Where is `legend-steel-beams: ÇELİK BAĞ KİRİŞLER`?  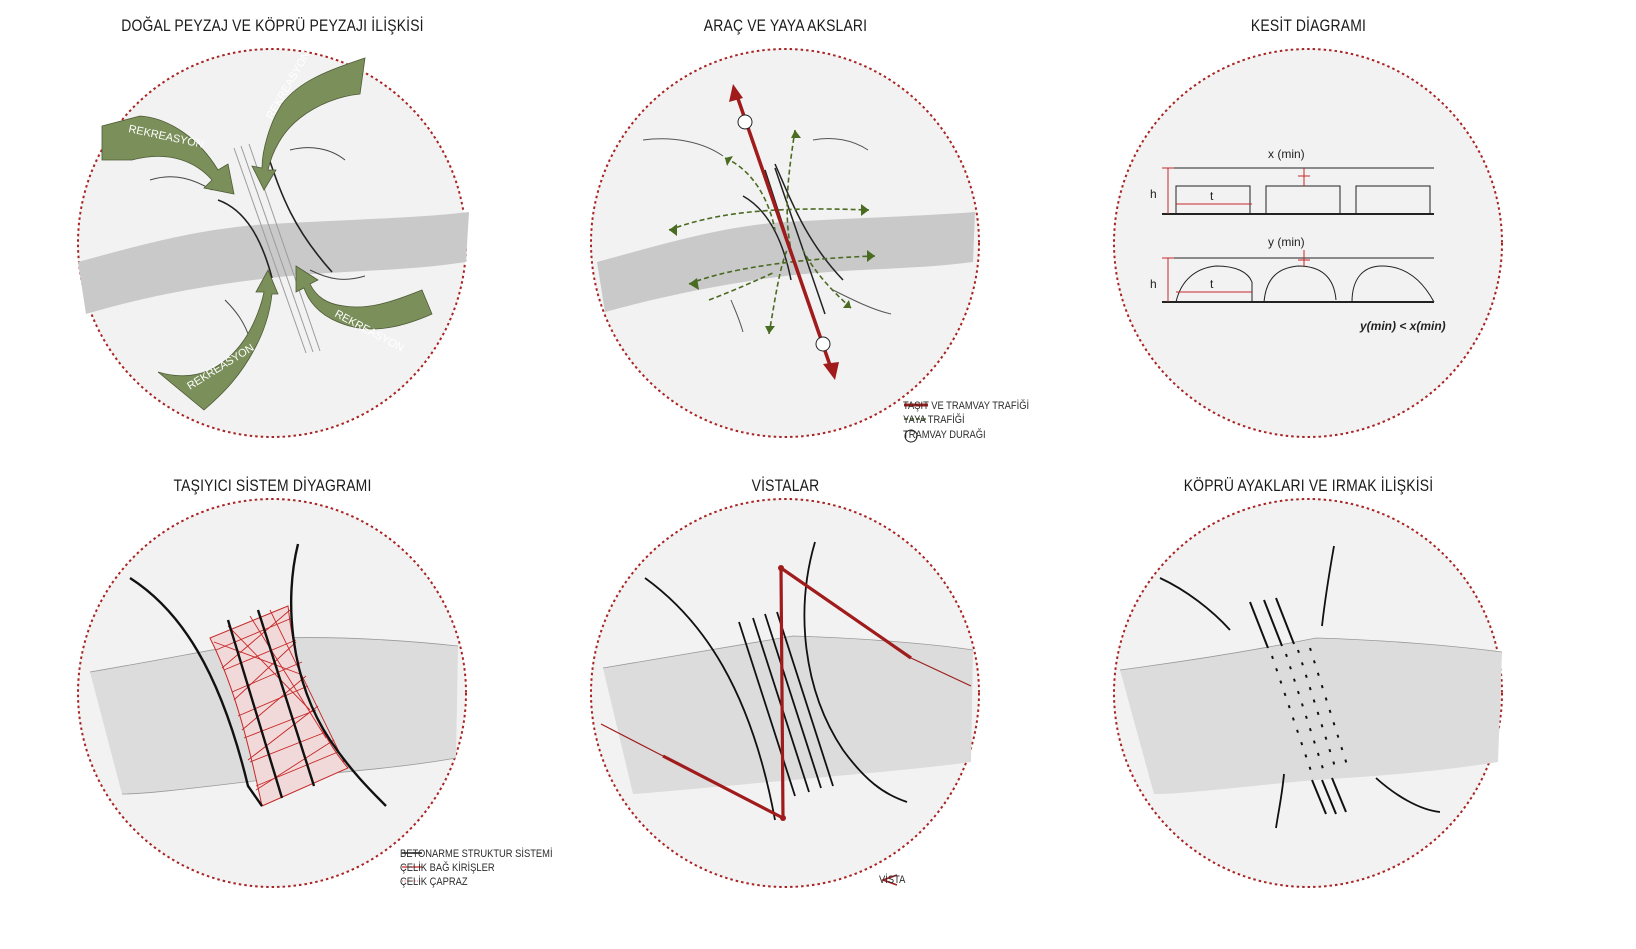
legend-steel-beams: ÇELİK BAĞ KİRİŞLER is located at coordinates (447, 868).